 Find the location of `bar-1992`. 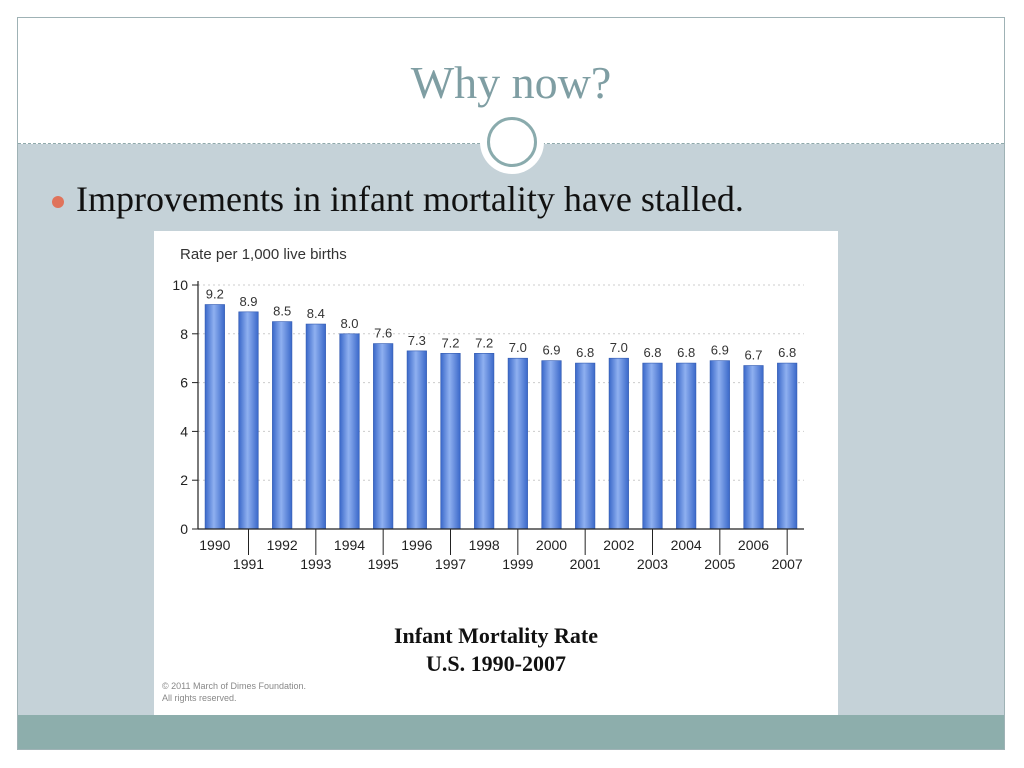

bar-1992 is located at coordinates (282, 425).